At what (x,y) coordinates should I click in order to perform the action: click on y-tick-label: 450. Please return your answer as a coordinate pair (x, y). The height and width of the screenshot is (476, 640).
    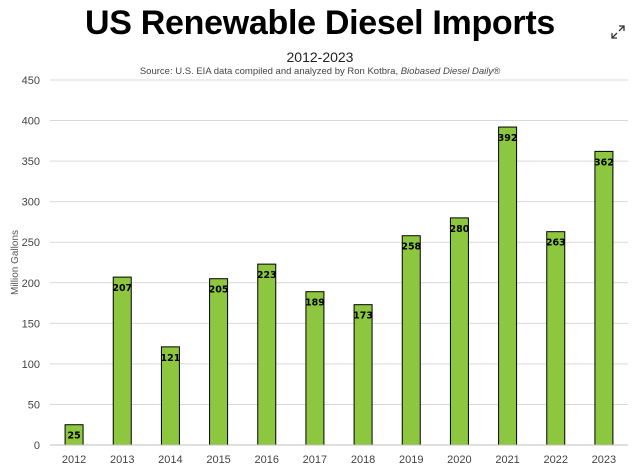
    Looking at the image, I should click on (31, 81).